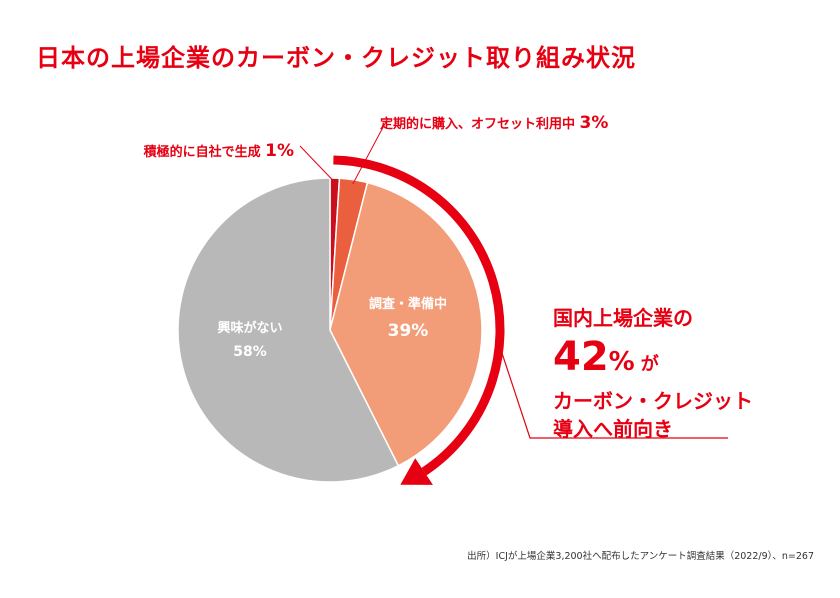 The width and height of the screenshot is (840, 598). What do you see at coordinates (218, 151) in the screenshot?
I see `slice-label-1: 積極的に自社で生成 1%` at bounding box center [218, 151].